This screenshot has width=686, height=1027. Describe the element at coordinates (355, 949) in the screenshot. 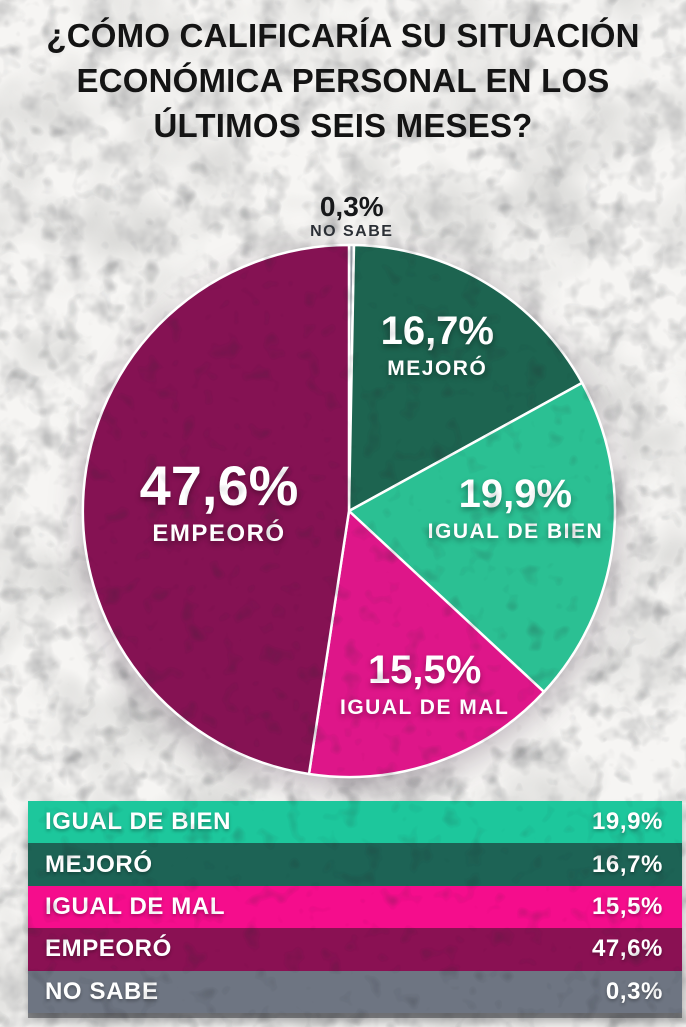

I see `legend-row-empeoro: EMPEORÓ 47,6%` at that location.